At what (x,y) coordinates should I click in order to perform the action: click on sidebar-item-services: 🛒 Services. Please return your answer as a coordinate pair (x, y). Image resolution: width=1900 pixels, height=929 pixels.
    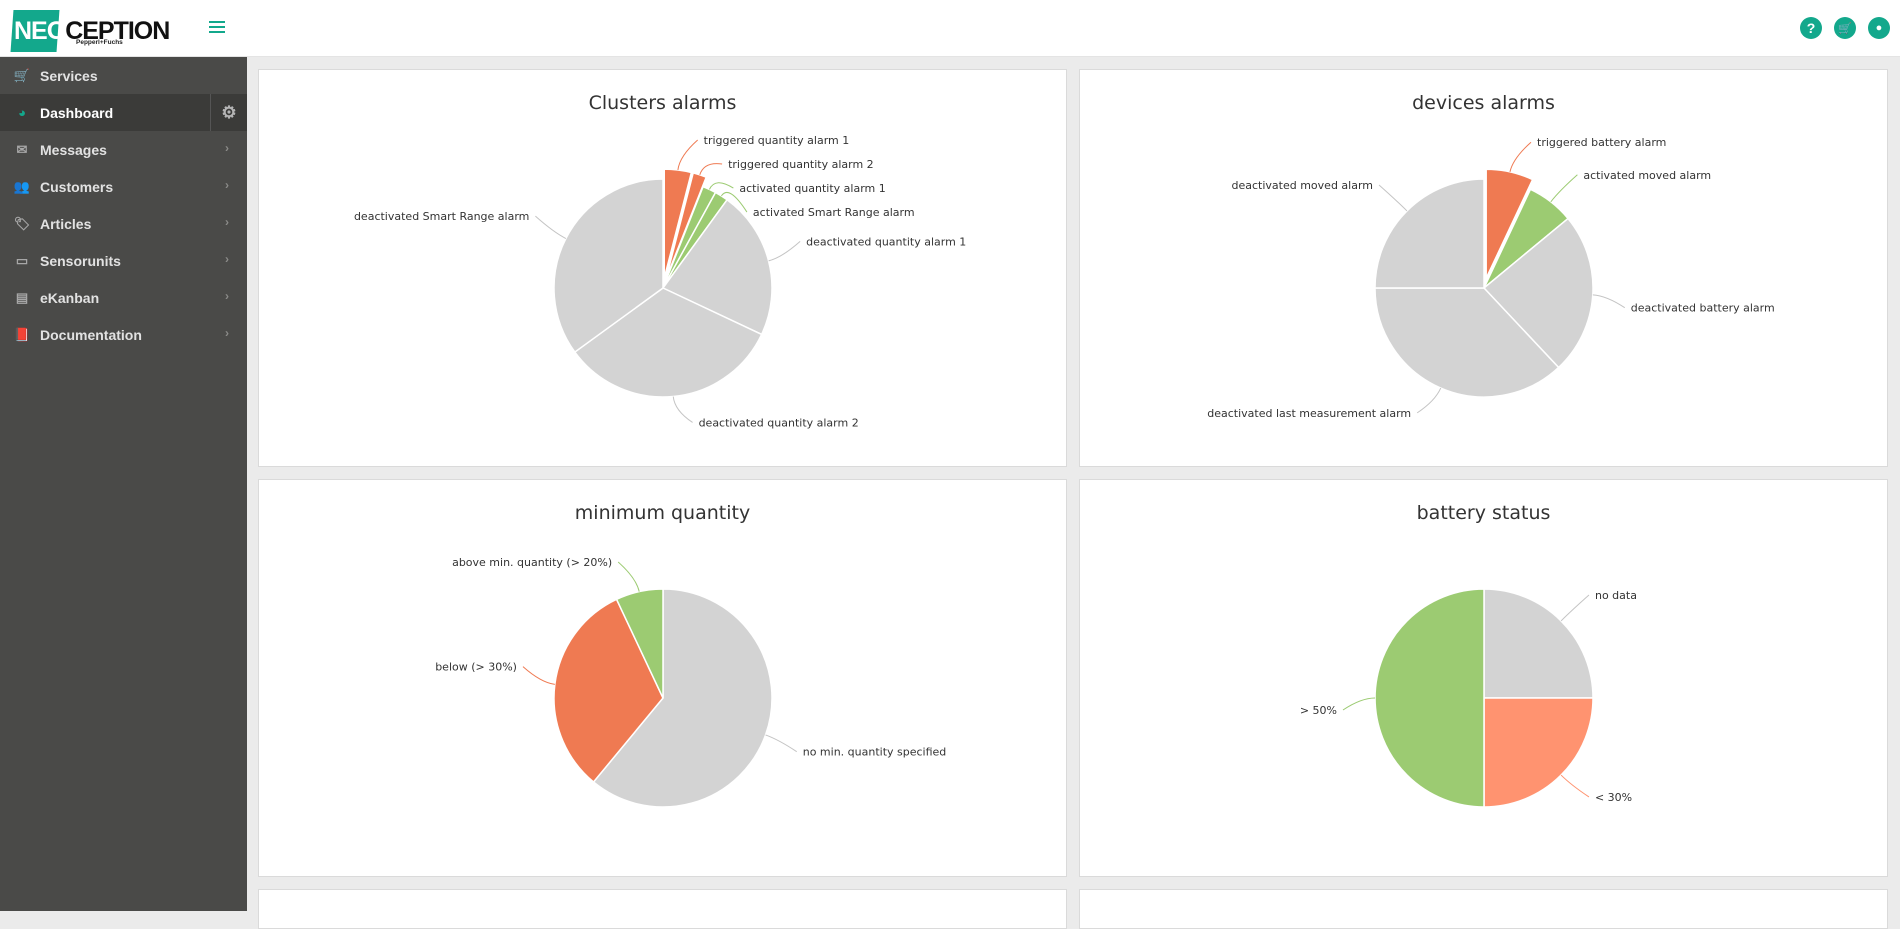
    Looking at the image, I should click on (123, 75).